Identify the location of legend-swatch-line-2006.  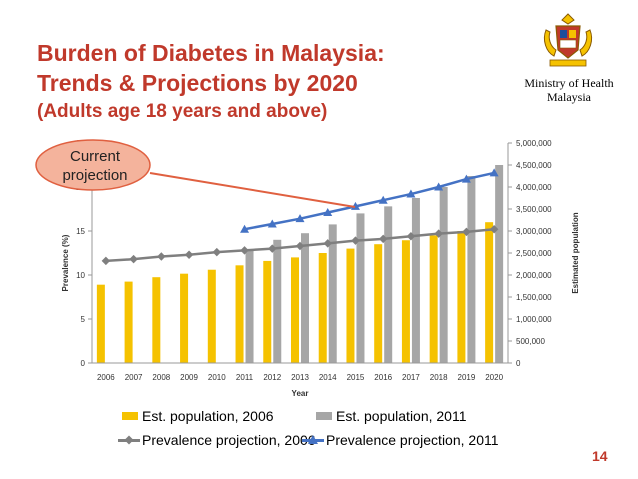
(129, 440).